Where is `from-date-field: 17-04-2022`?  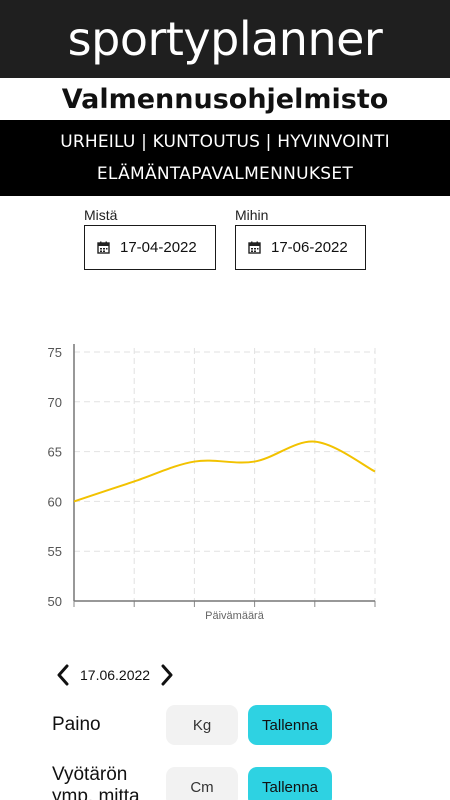
from-date-field: 17-04-2022 is located at coordinates (150, 247).